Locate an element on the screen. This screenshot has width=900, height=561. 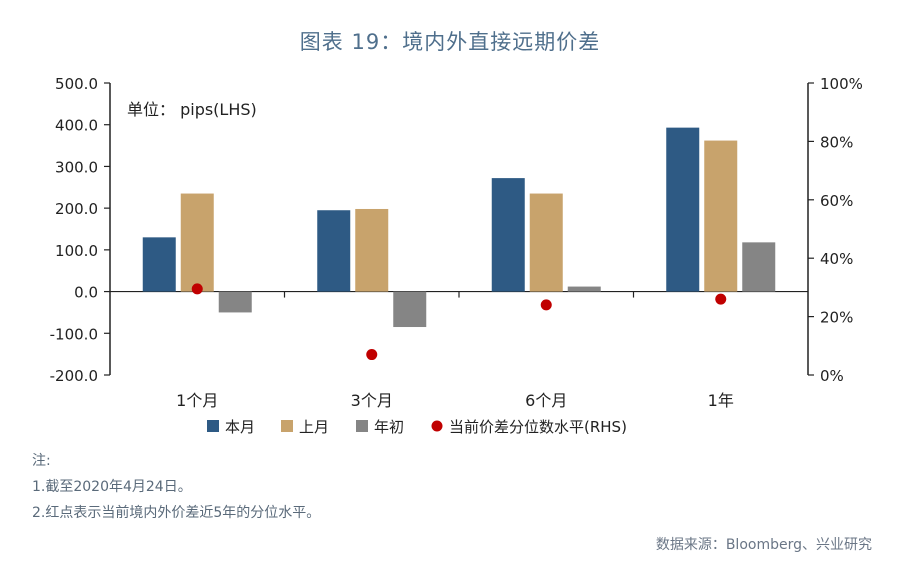
left-tick-label: -200.0 is located at coordinates (74, 376).